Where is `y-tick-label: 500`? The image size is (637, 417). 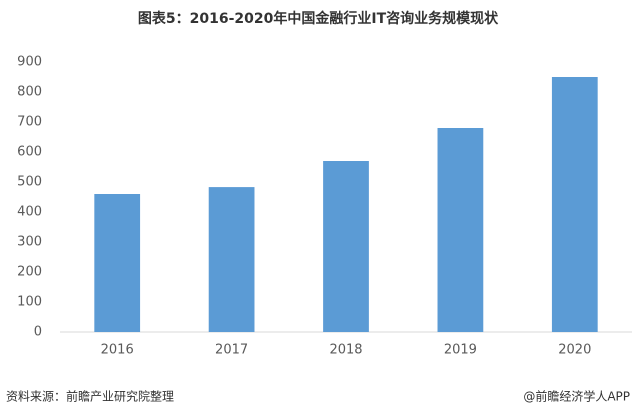
y-tick-label: 500 is located at coordinates (29, 182).